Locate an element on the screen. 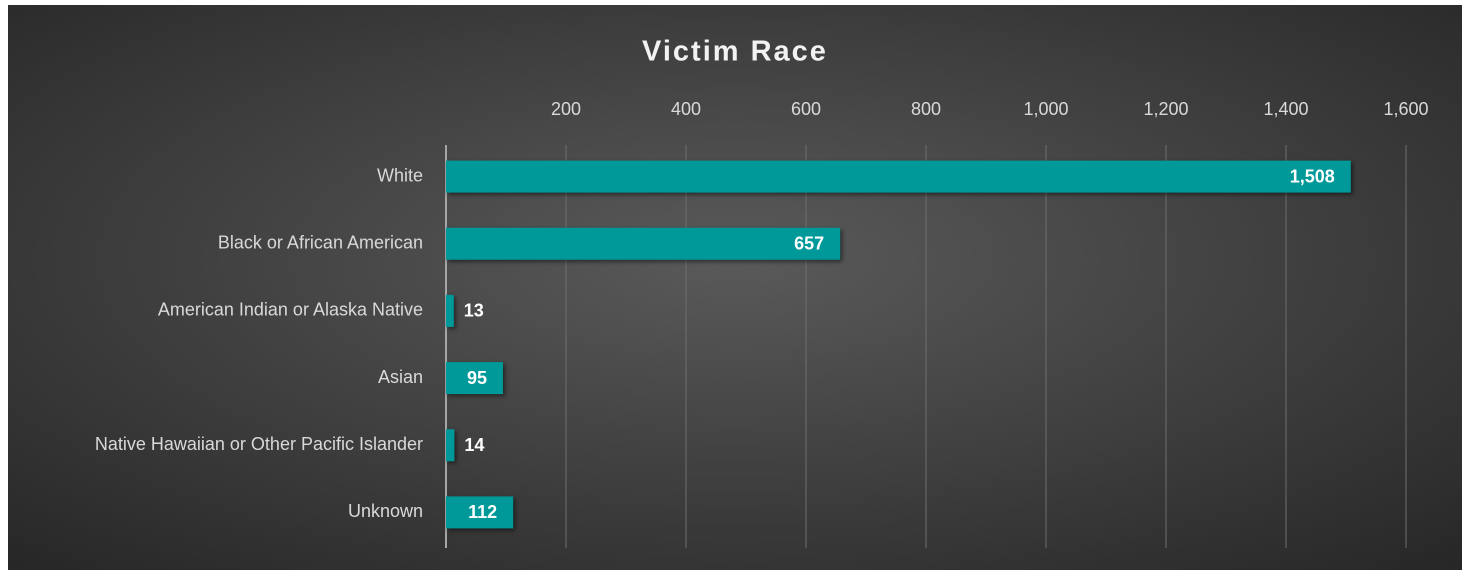 The image size is (1468, 581). x-tick-label: 200 is located at coordinates (566, 109).